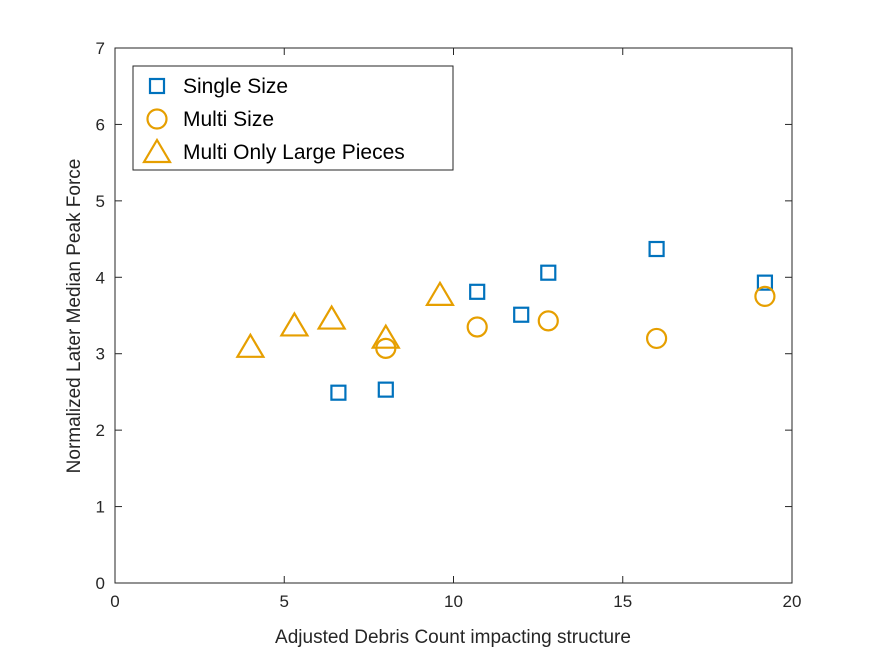 The height and width of the screenshot is (656, 875). What do you see at coordinates (235, 86) in the screenshot?
I see `legend-label: Single Size` at bounding box center [235, 86].